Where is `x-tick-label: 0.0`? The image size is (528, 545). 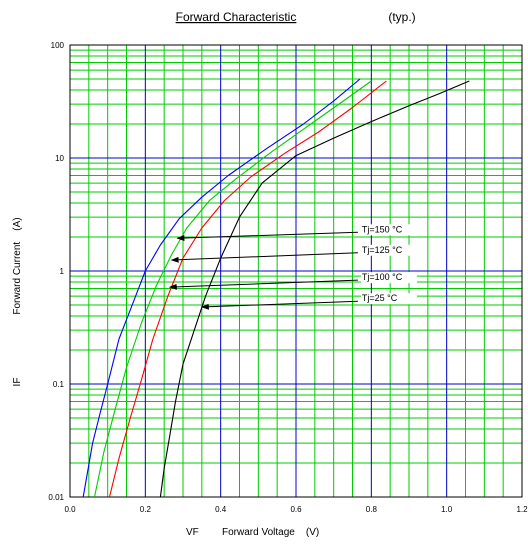
x-tick-label: 0.0 is located at coordinates (70, 509).